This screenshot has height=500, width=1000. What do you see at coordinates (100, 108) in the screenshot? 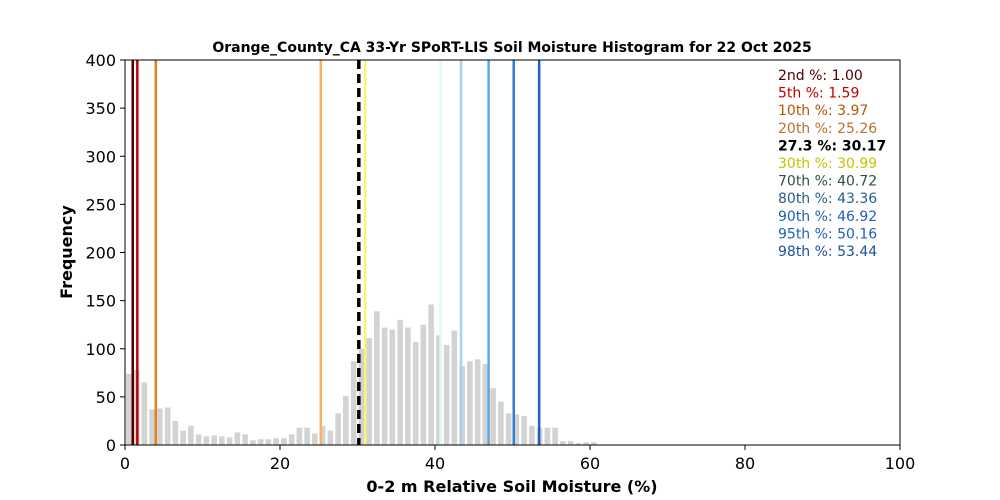
I see `y-tick-label: 350` at bounding box center [100, 108].